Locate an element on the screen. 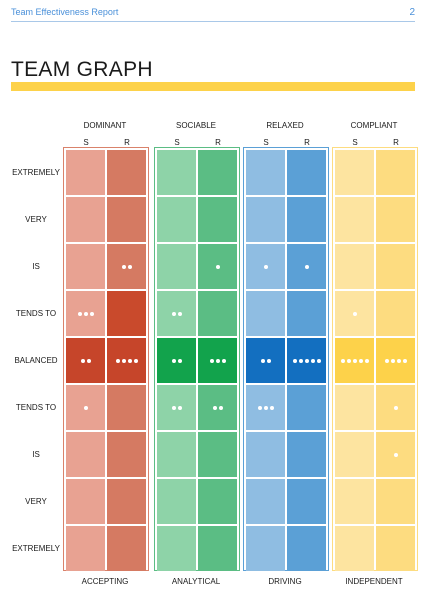 The image size is (427, 613). column-frame-relaxed is located at coordinates (286, 359).